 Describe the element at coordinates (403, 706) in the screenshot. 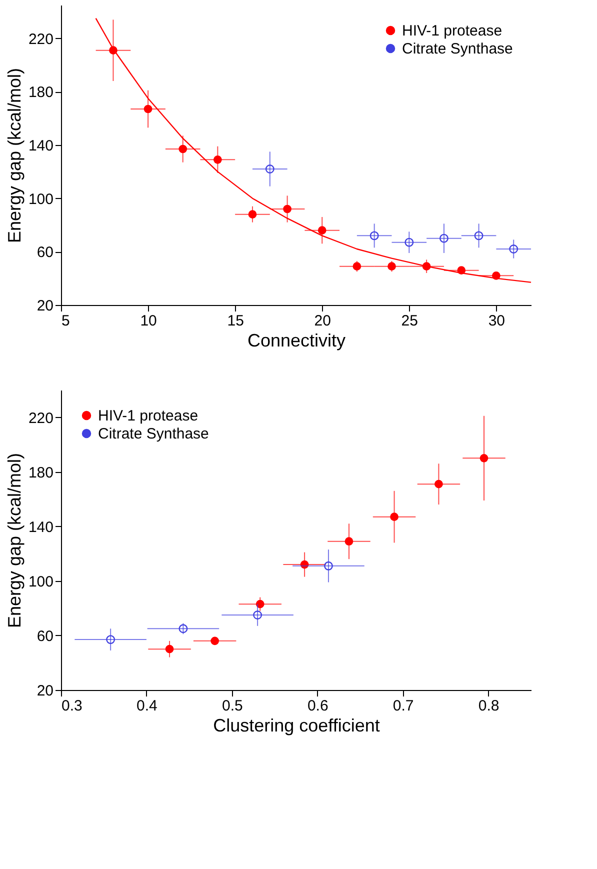

I see `x-tick-label: 0.7` at that location.